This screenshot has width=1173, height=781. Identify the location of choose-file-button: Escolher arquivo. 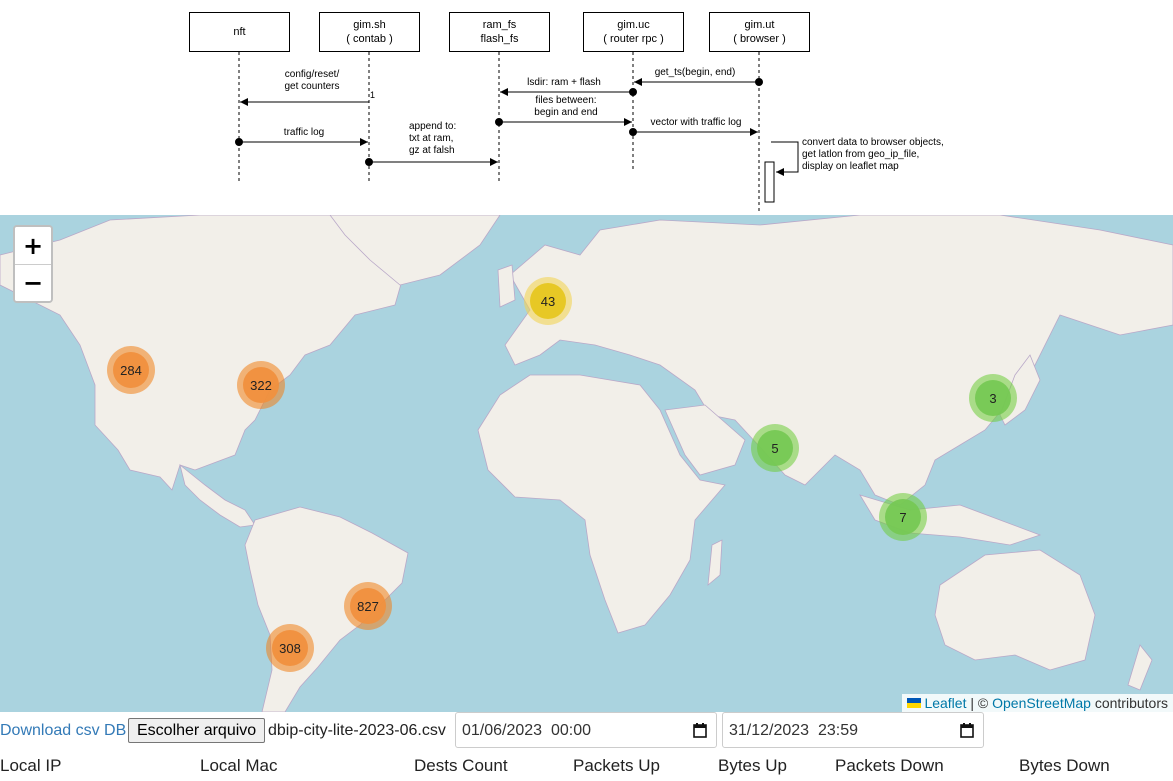
(197, 730).